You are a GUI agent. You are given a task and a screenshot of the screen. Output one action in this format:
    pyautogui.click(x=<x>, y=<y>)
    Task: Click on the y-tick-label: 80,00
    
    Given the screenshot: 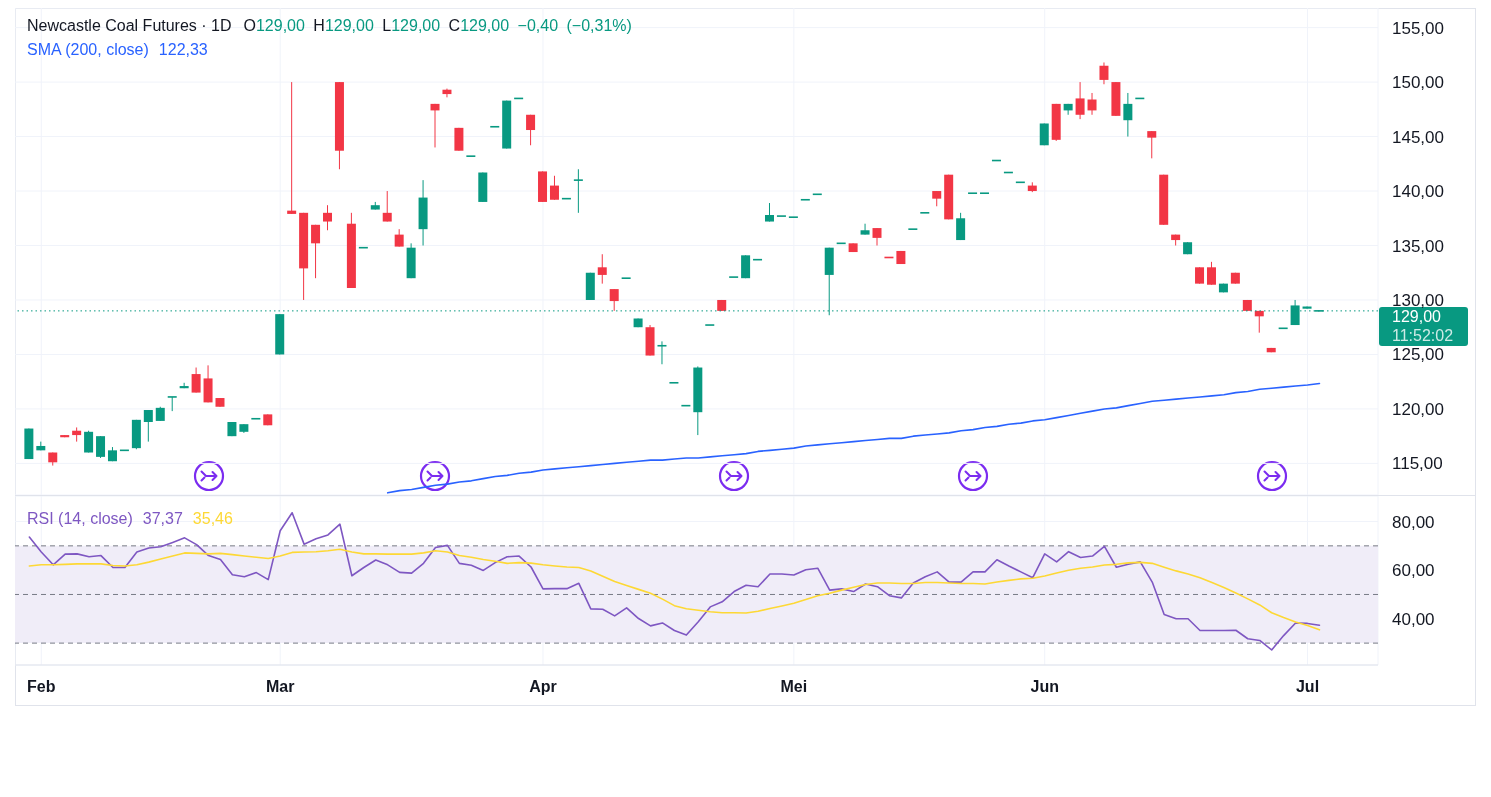 What is the action you would take?
    pyautogui.click(x=1413, y=522)
    